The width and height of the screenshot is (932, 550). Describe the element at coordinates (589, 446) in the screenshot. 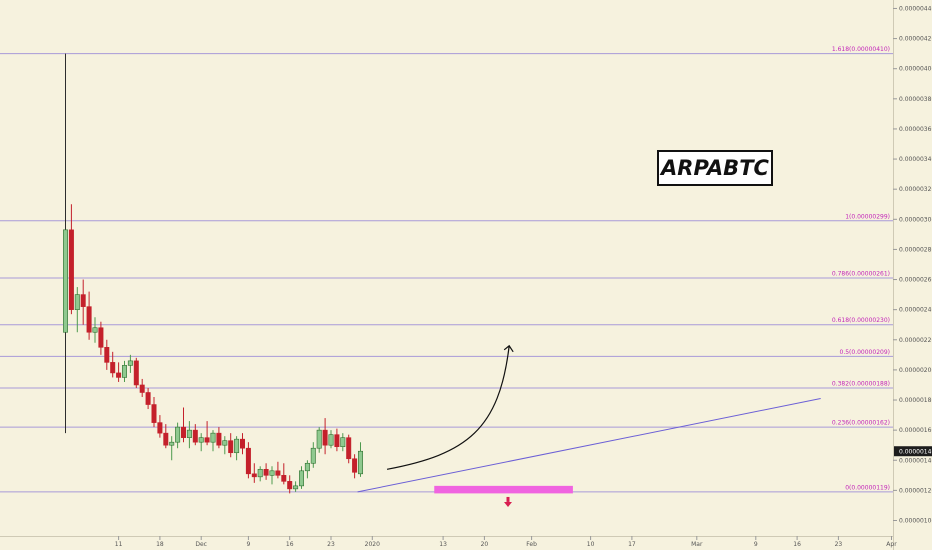

I see `trendline-layer` at that location.